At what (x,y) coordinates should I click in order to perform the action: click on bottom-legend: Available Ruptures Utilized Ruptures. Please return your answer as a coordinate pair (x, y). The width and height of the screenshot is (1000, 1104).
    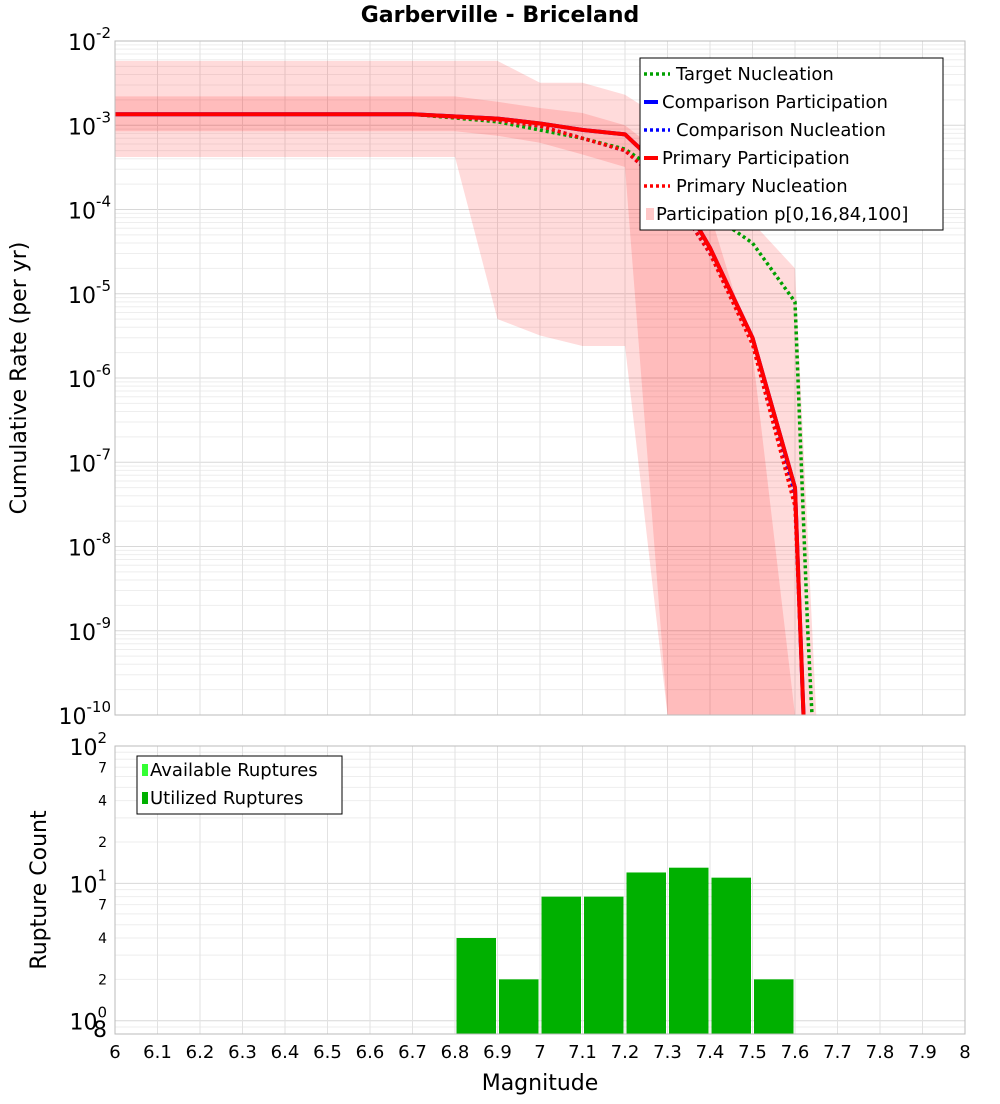
    Looking at the image, I should click on (239, 785).